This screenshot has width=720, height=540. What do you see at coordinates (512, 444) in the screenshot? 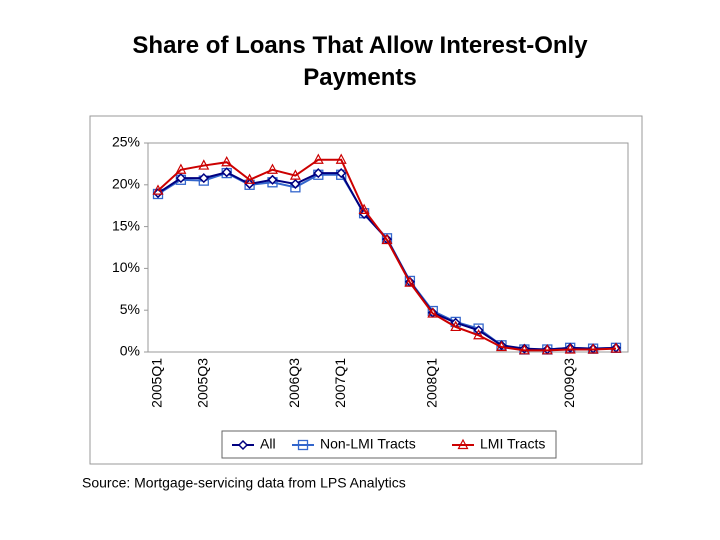
I see `legend-label: LMI Tracts` at bounding box center [512, 444].